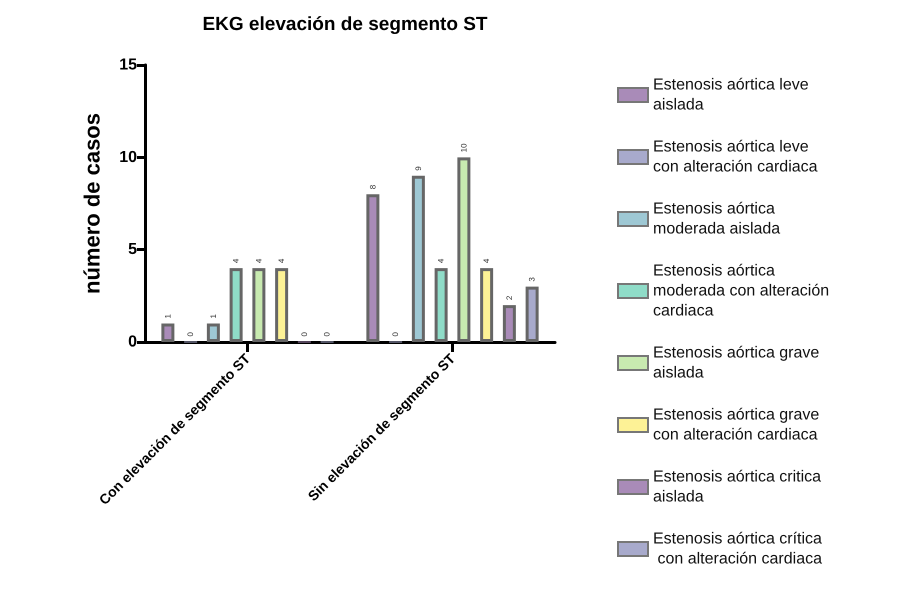 The height and width of the screenshot is (615, 911). What do you see at coordinates (735, 157) in the screenshot?
I see `legend-label: Estenosis aórtica leve con alteración cardiaca` at bounding box center [735, 157].